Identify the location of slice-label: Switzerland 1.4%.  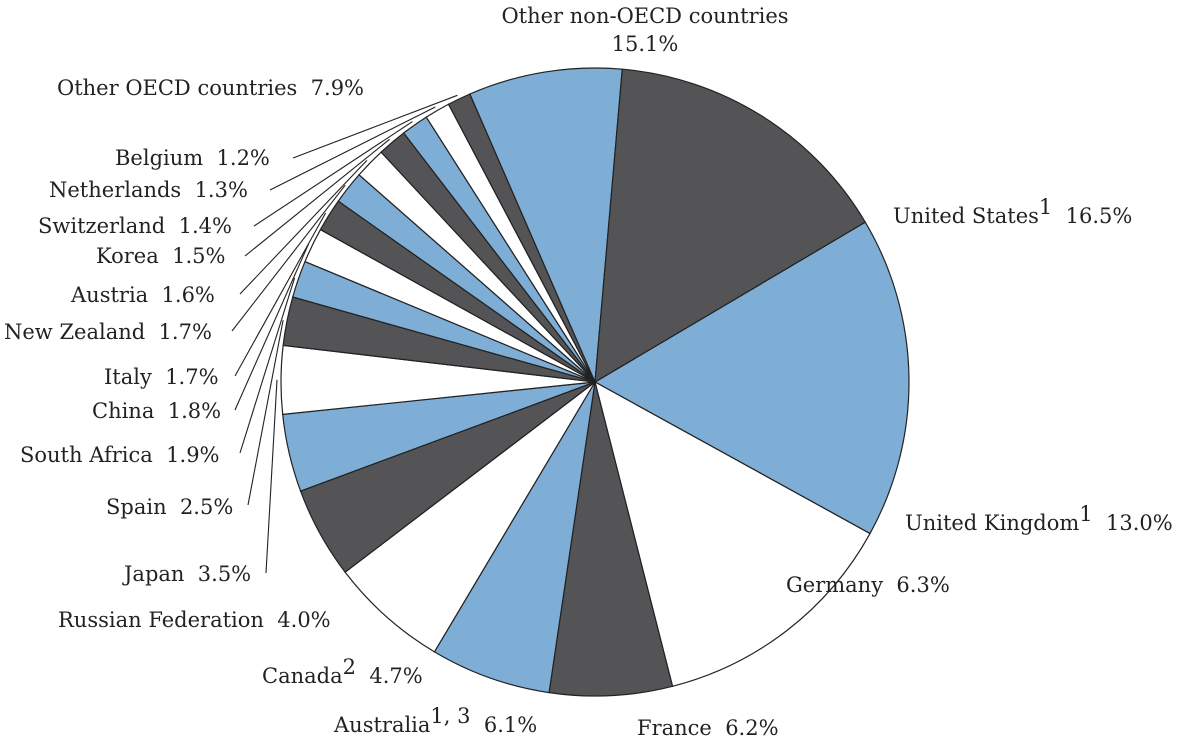
(135, 226).